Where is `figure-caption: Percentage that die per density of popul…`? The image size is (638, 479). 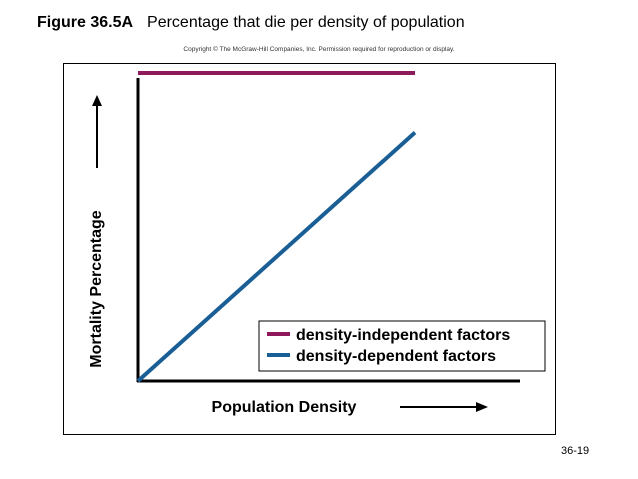
figure-caption: Percentage that die per density of popul… is located at coordinates (306, 22).